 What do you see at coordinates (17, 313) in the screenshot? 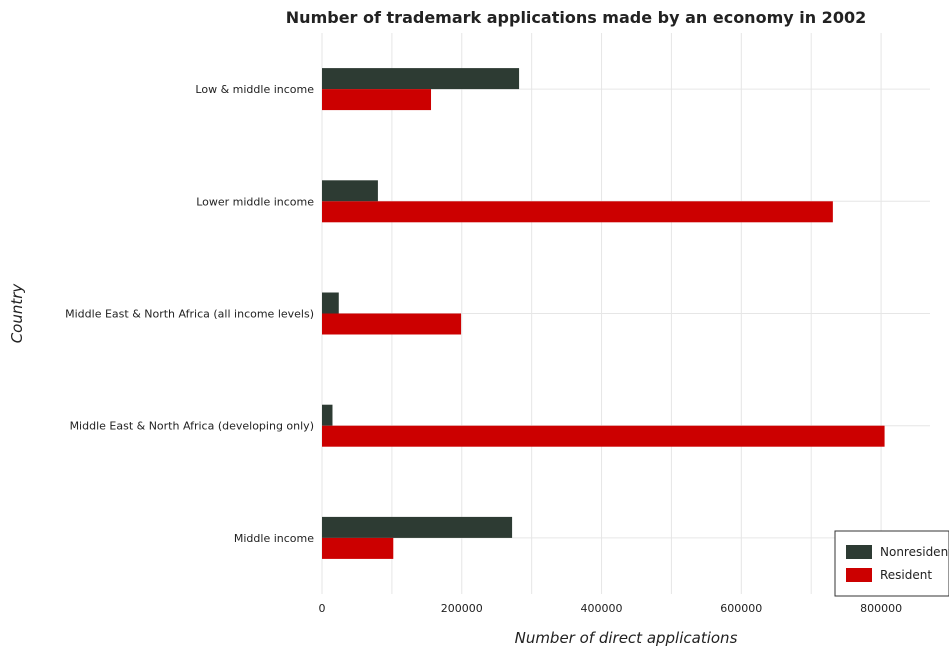
I see `y-axis-label: Country` at bounding box center [17, 313].